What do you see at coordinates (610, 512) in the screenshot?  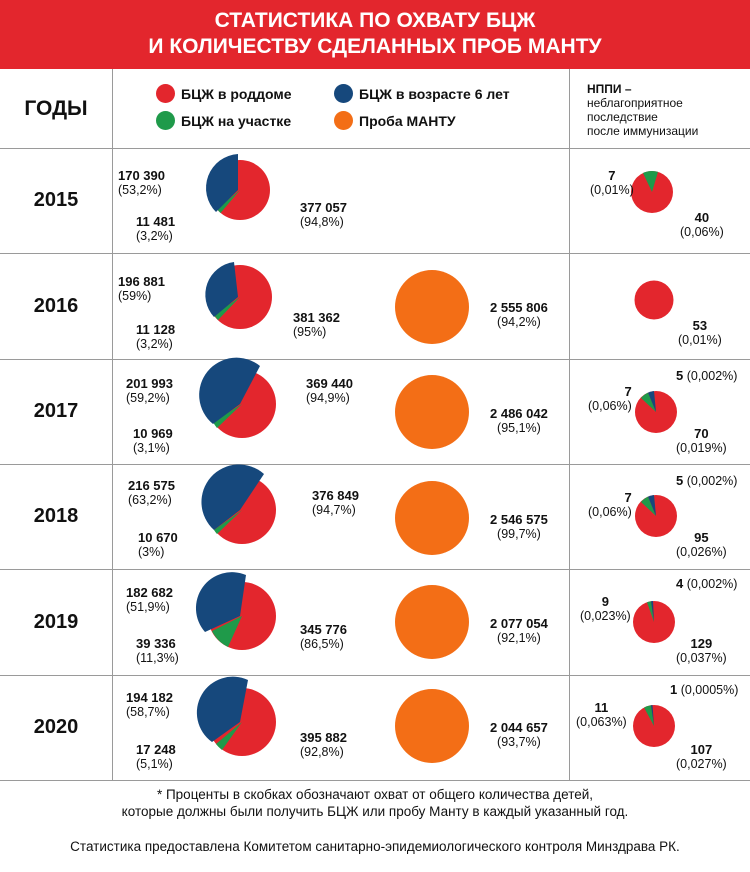 I see `pct-nppi-2018-a: (0,06%)` at bounding box center [610, 512].